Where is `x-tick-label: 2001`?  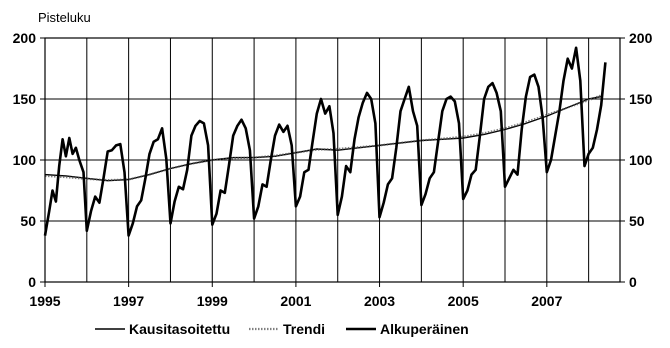
x-tick-label: 2001 is located at coordinates (295, 301).